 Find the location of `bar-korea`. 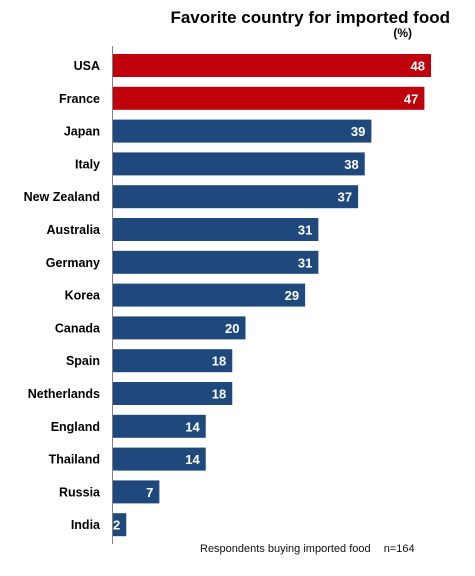

bar-korea is located at coordinates (209, 295).